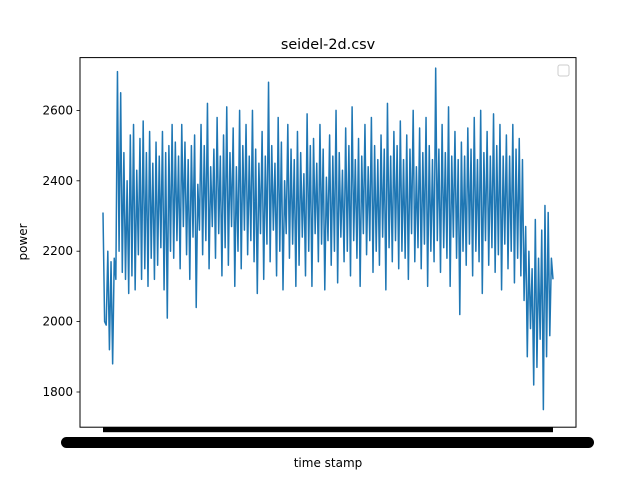 This screenshot has height=480, width=640. What do you see at coordinates (327, 442) in the screenshot?
I see `x-tick-labels-overlap` at bounding box center [327, 442].